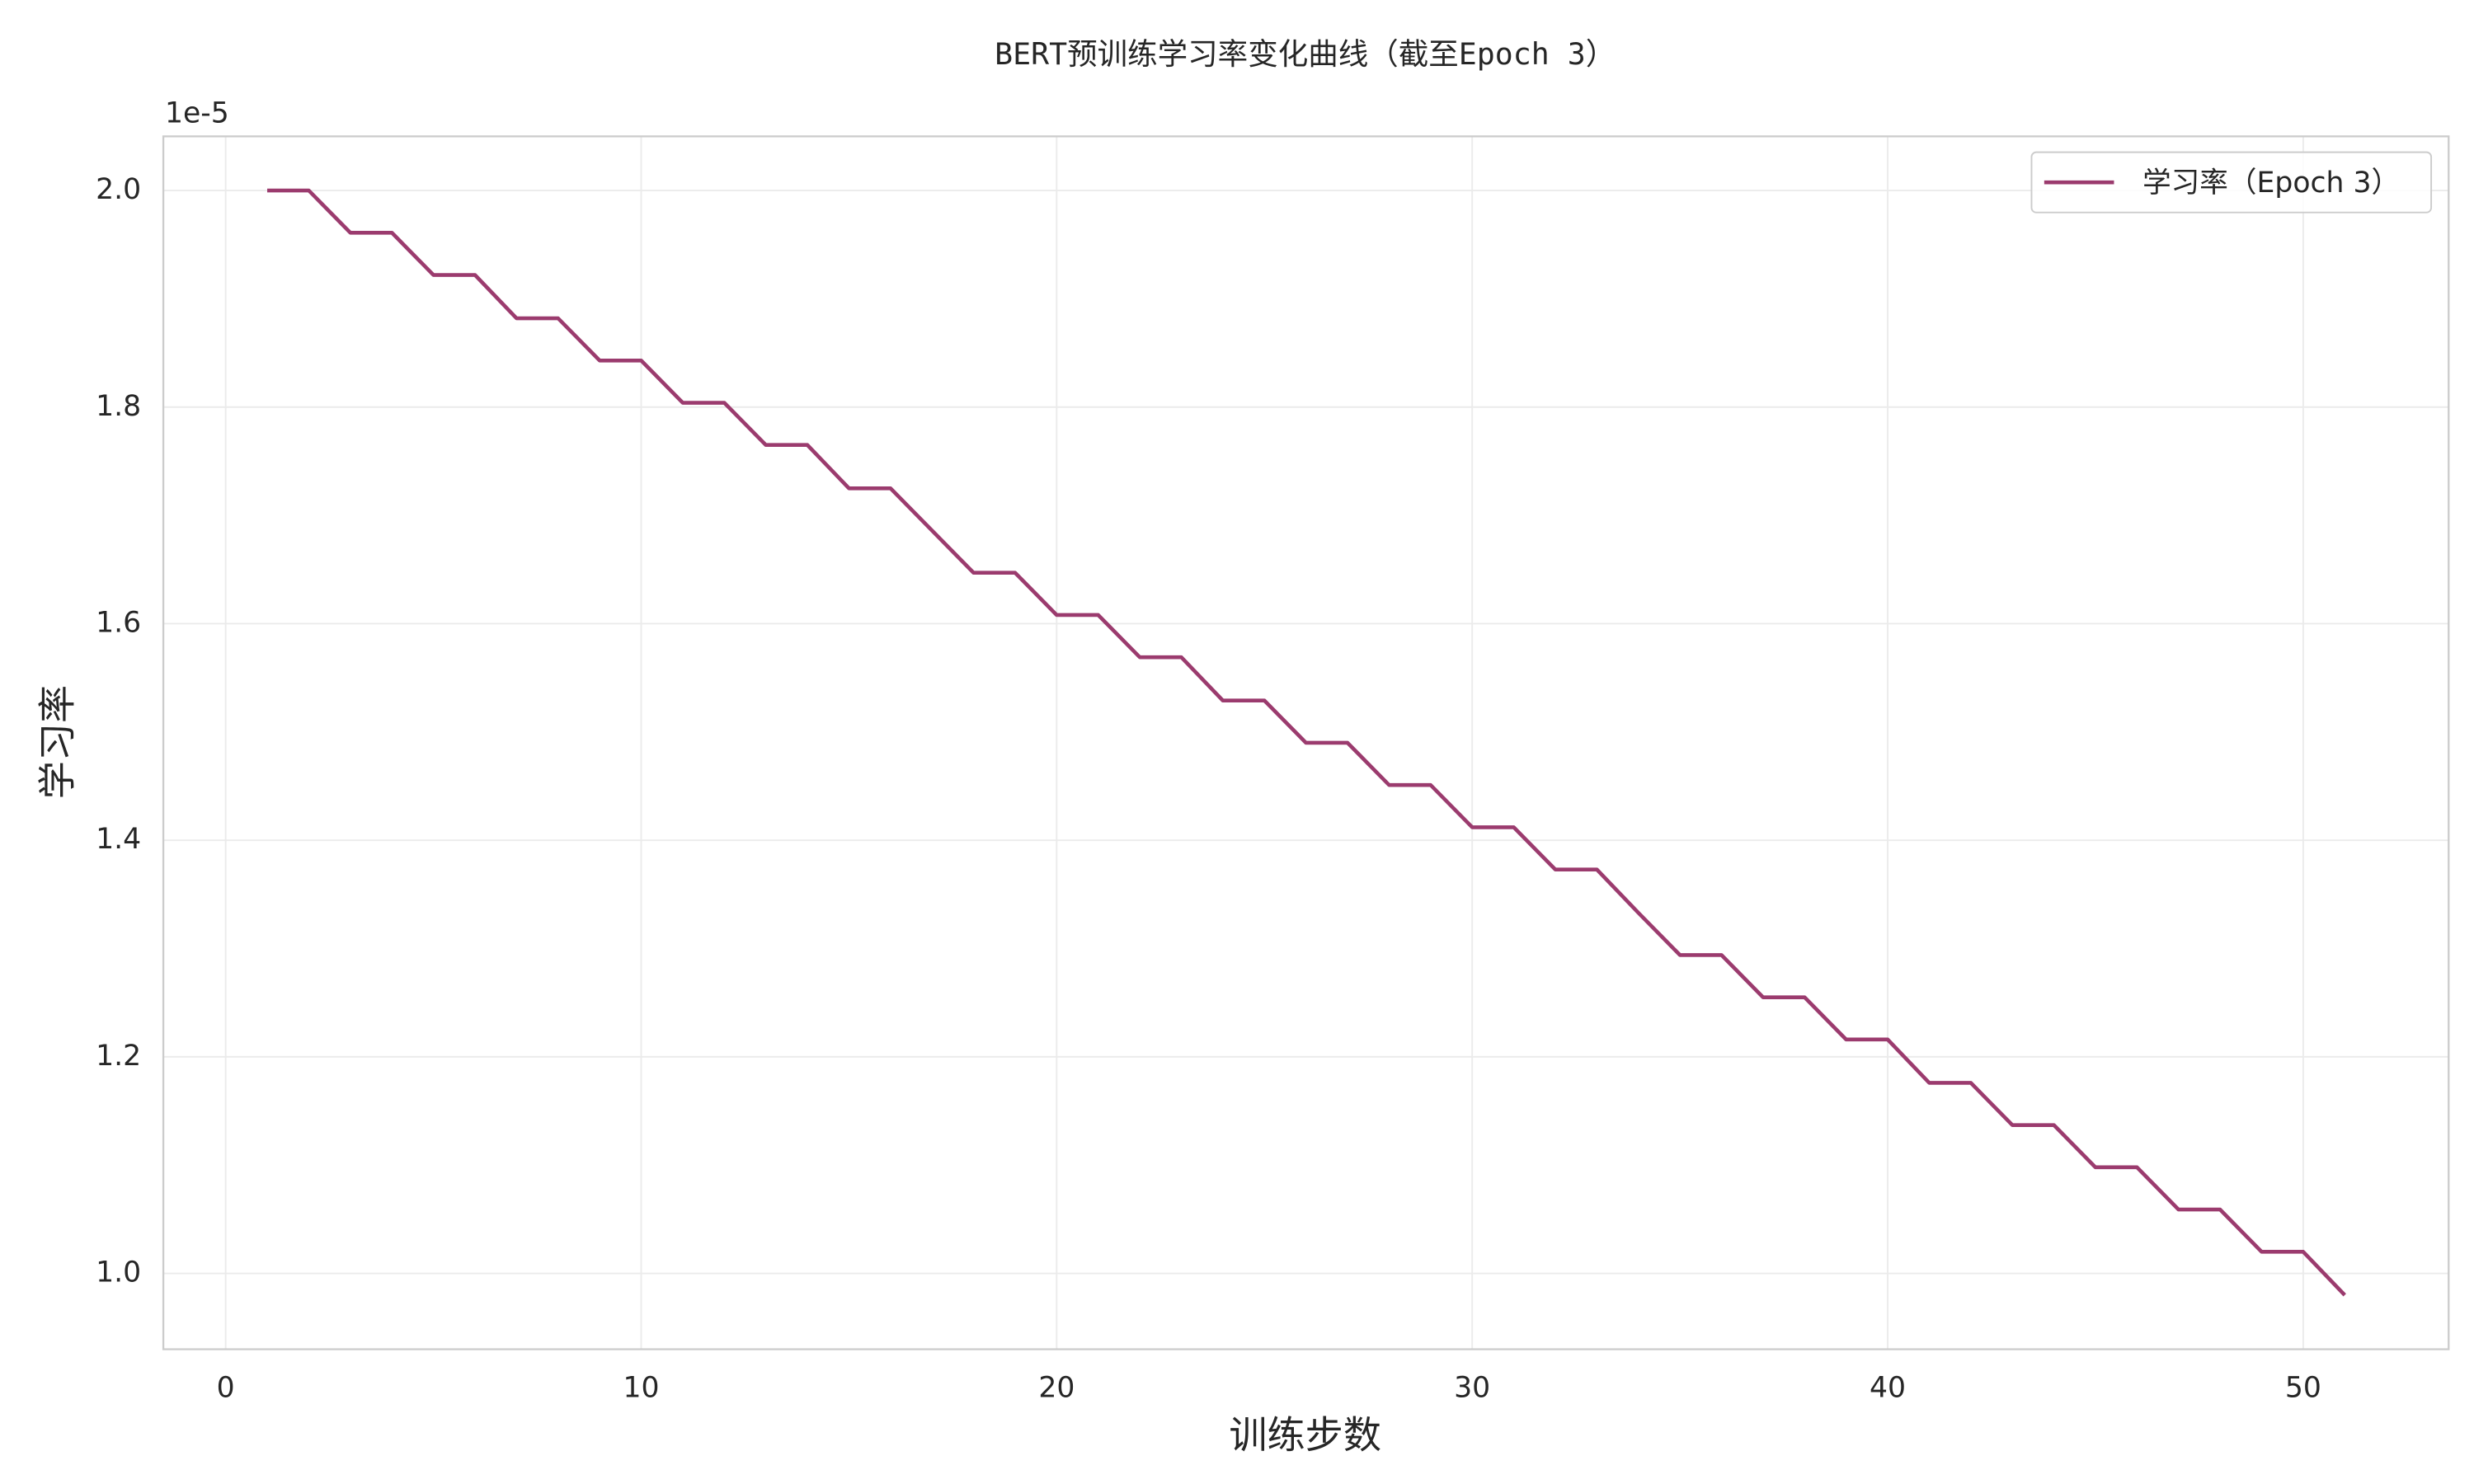  I want to click on y-offset-label: 1e-5, so click(197, 112).